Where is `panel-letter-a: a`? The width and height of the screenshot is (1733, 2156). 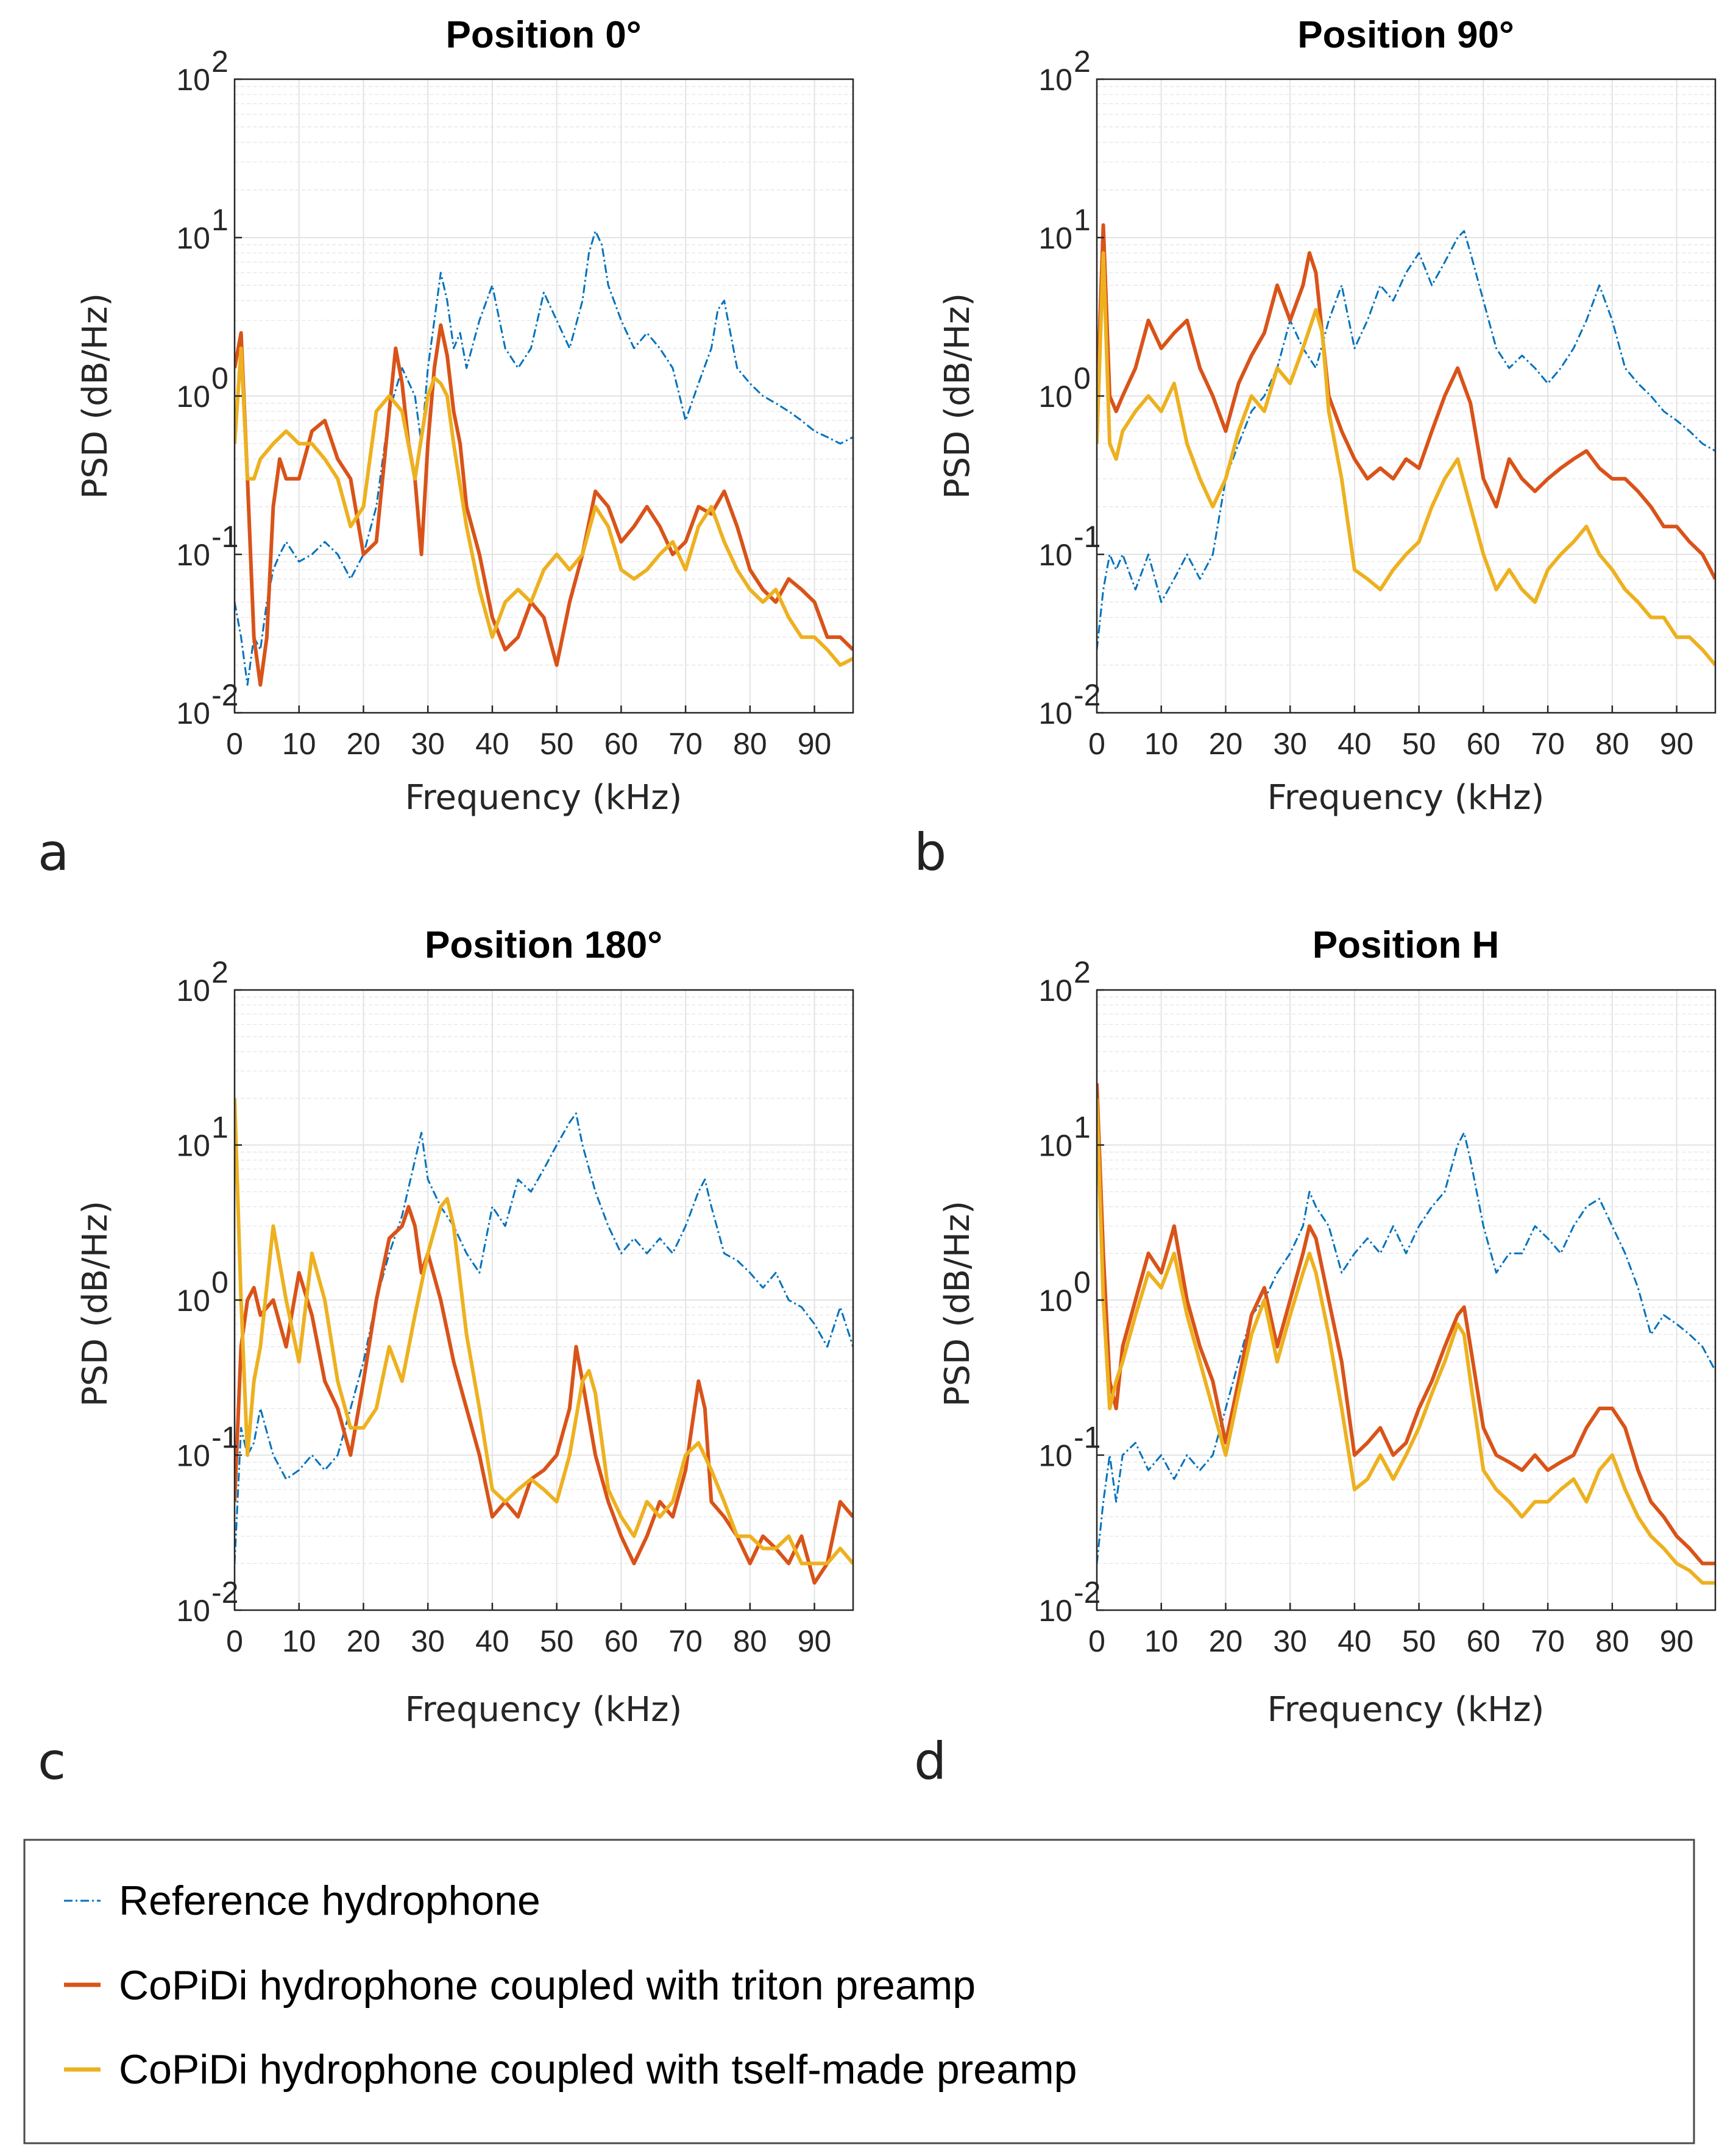
panel-letter-a: a is located at coordinates (53, 852).